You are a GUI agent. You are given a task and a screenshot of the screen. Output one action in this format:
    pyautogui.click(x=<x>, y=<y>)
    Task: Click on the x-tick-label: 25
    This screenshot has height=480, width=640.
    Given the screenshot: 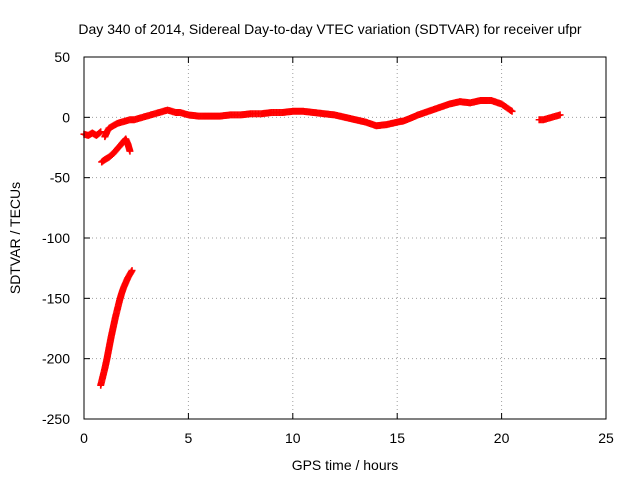 What is the action you would take?
    pyautogui.click(x=606, y=438)
    